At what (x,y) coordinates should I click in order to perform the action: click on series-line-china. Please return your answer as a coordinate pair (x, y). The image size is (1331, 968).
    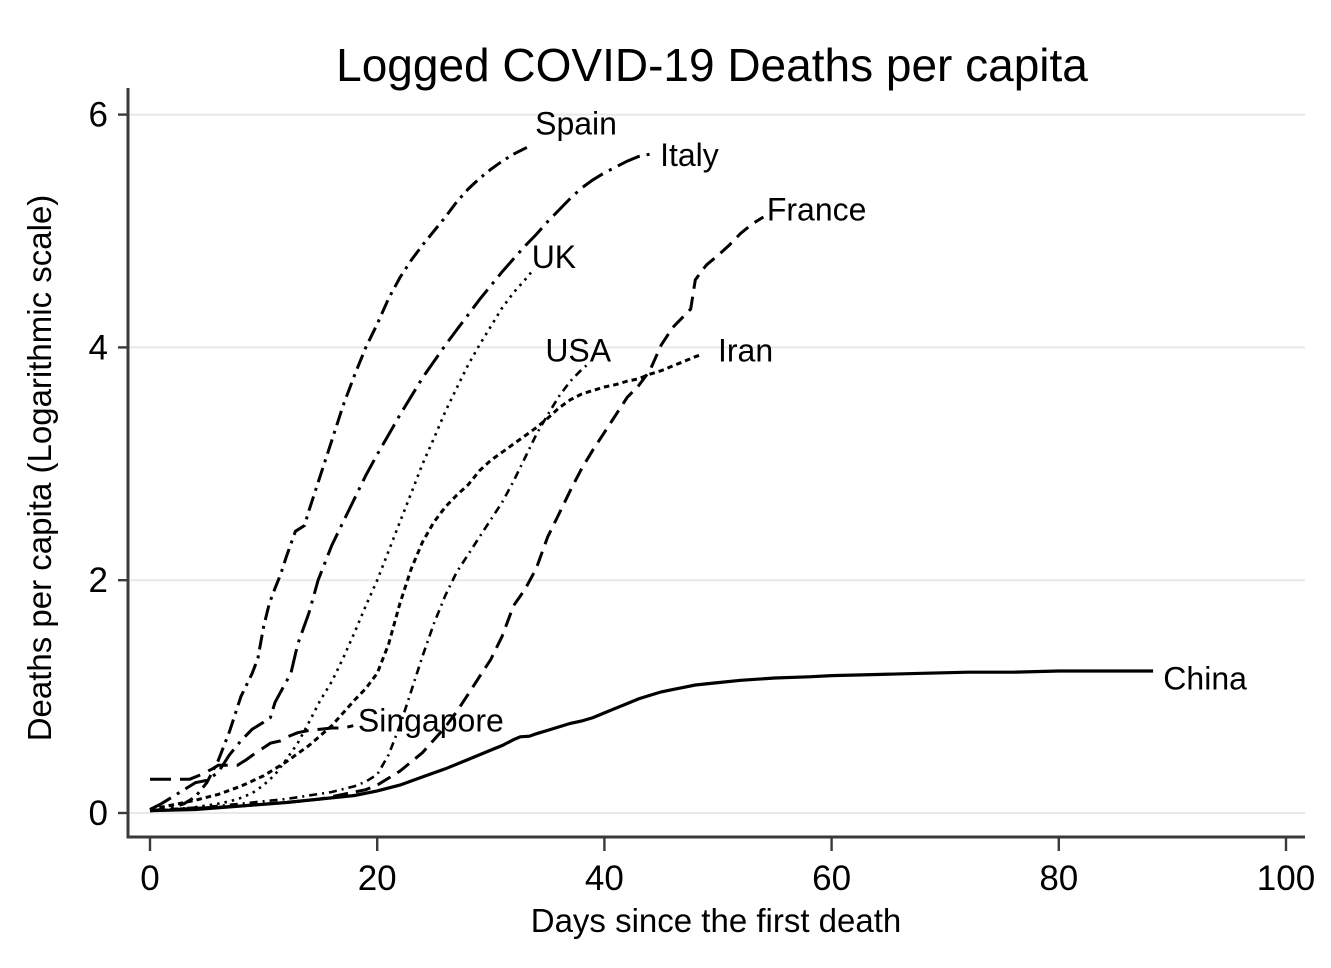
    Looking at the image, I should click on (651, 741).